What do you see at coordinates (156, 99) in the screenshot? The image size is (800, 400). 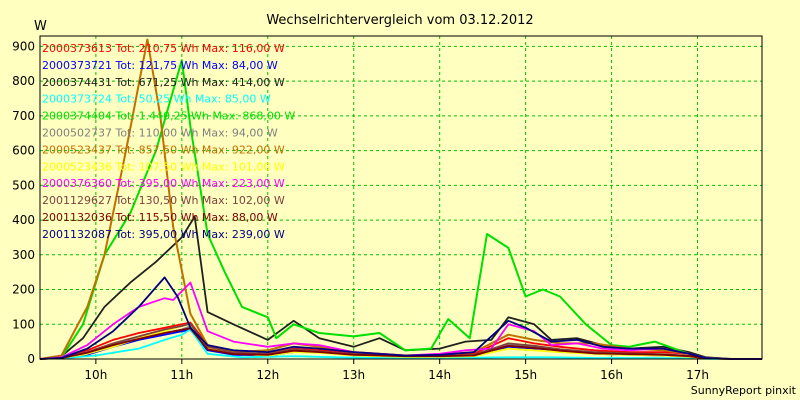 I see `legend-entry-2000373724: 2000373724 Tot: 50,25 Wh Max: 85,00 W` at bounding box center [156, 99].